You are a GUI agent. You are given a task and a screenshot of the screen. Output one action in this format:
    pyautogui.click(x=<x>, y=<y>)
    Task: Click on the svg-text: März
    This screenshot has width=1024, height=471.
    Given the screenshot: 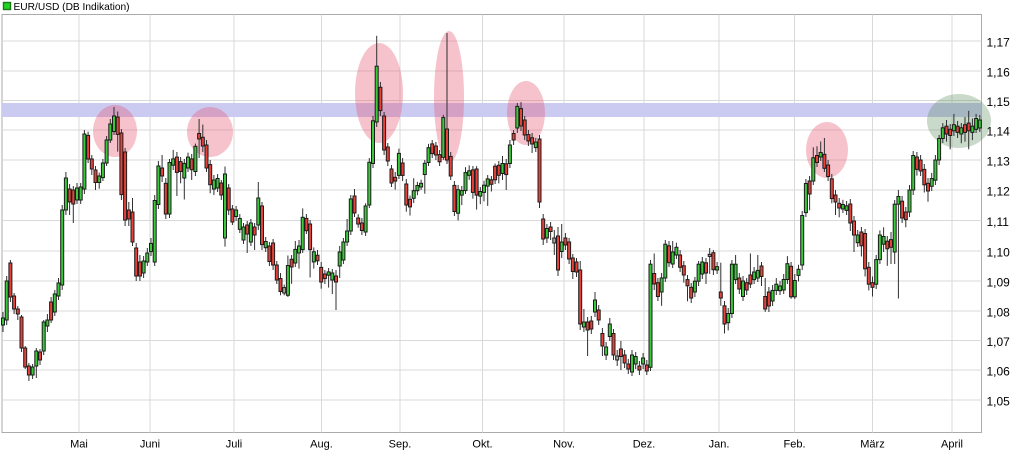 What is the action you would take?
    pyautogui.click(x=872, y=445)
    